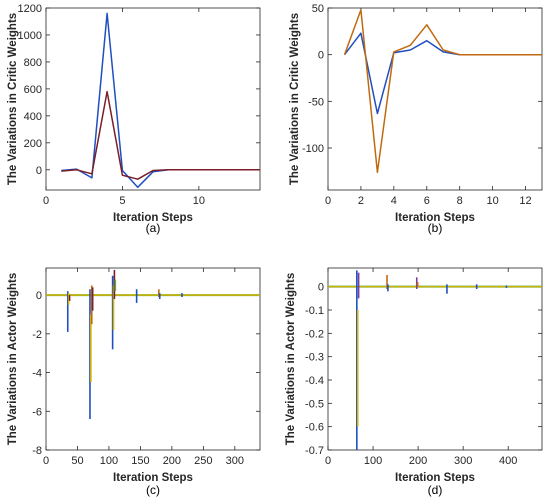  What do you see at coordinates (37, 451) in the screenshot?
I see `y-tick-label: -8` at bounding box center [37, 451].